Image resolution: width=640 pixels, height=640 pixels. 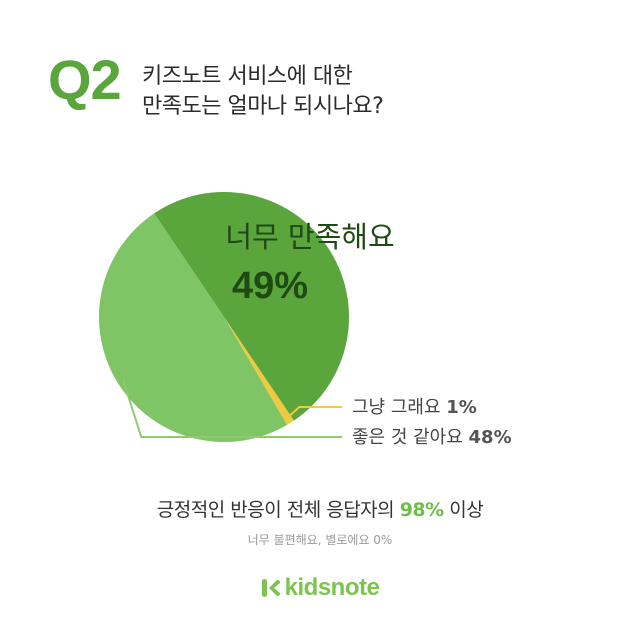 I want to click on brand-name: kidsnote, so click(x=332, y=587).